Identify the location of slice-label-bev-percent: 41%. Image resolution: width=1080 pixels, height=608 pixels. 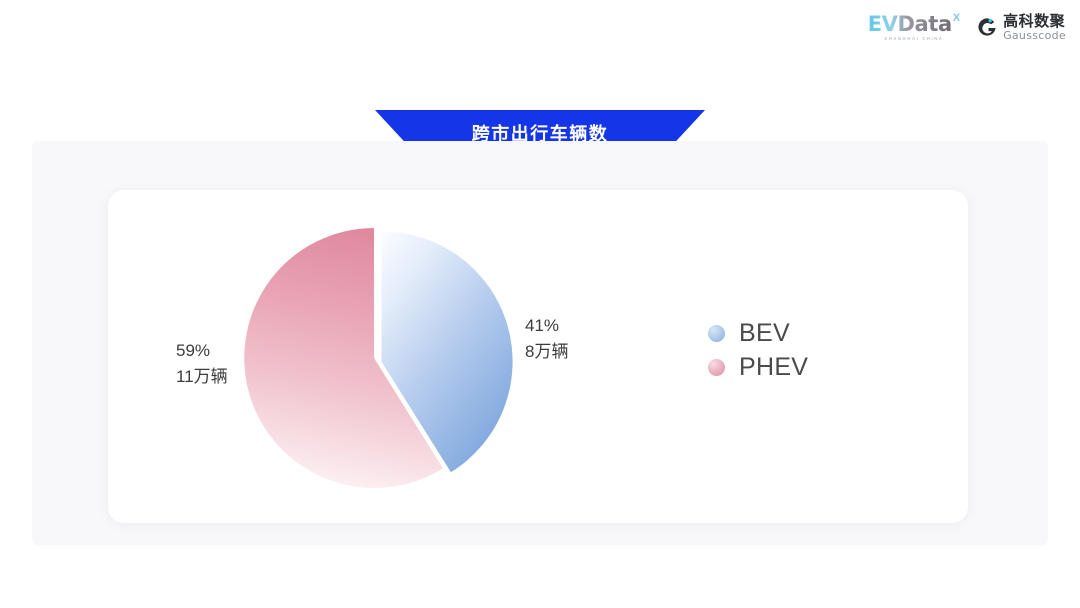
(542, 325).